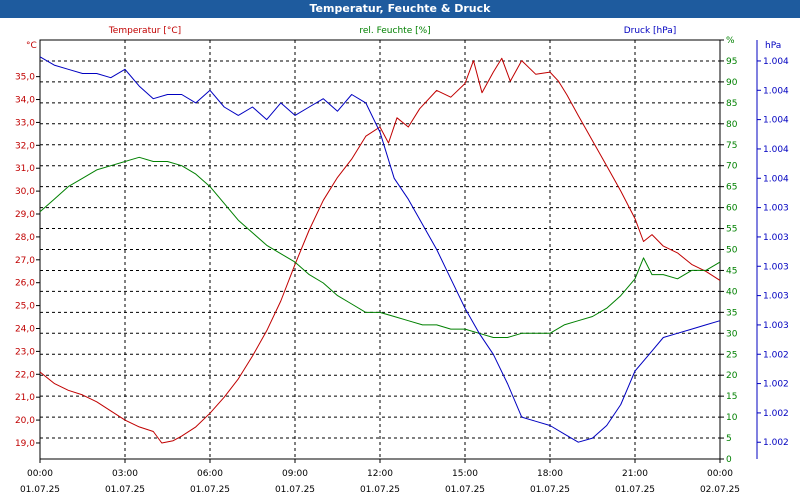 The image size is (800, 504). I want to click on temperature-tick-label: 31,0, so click(25, 169).